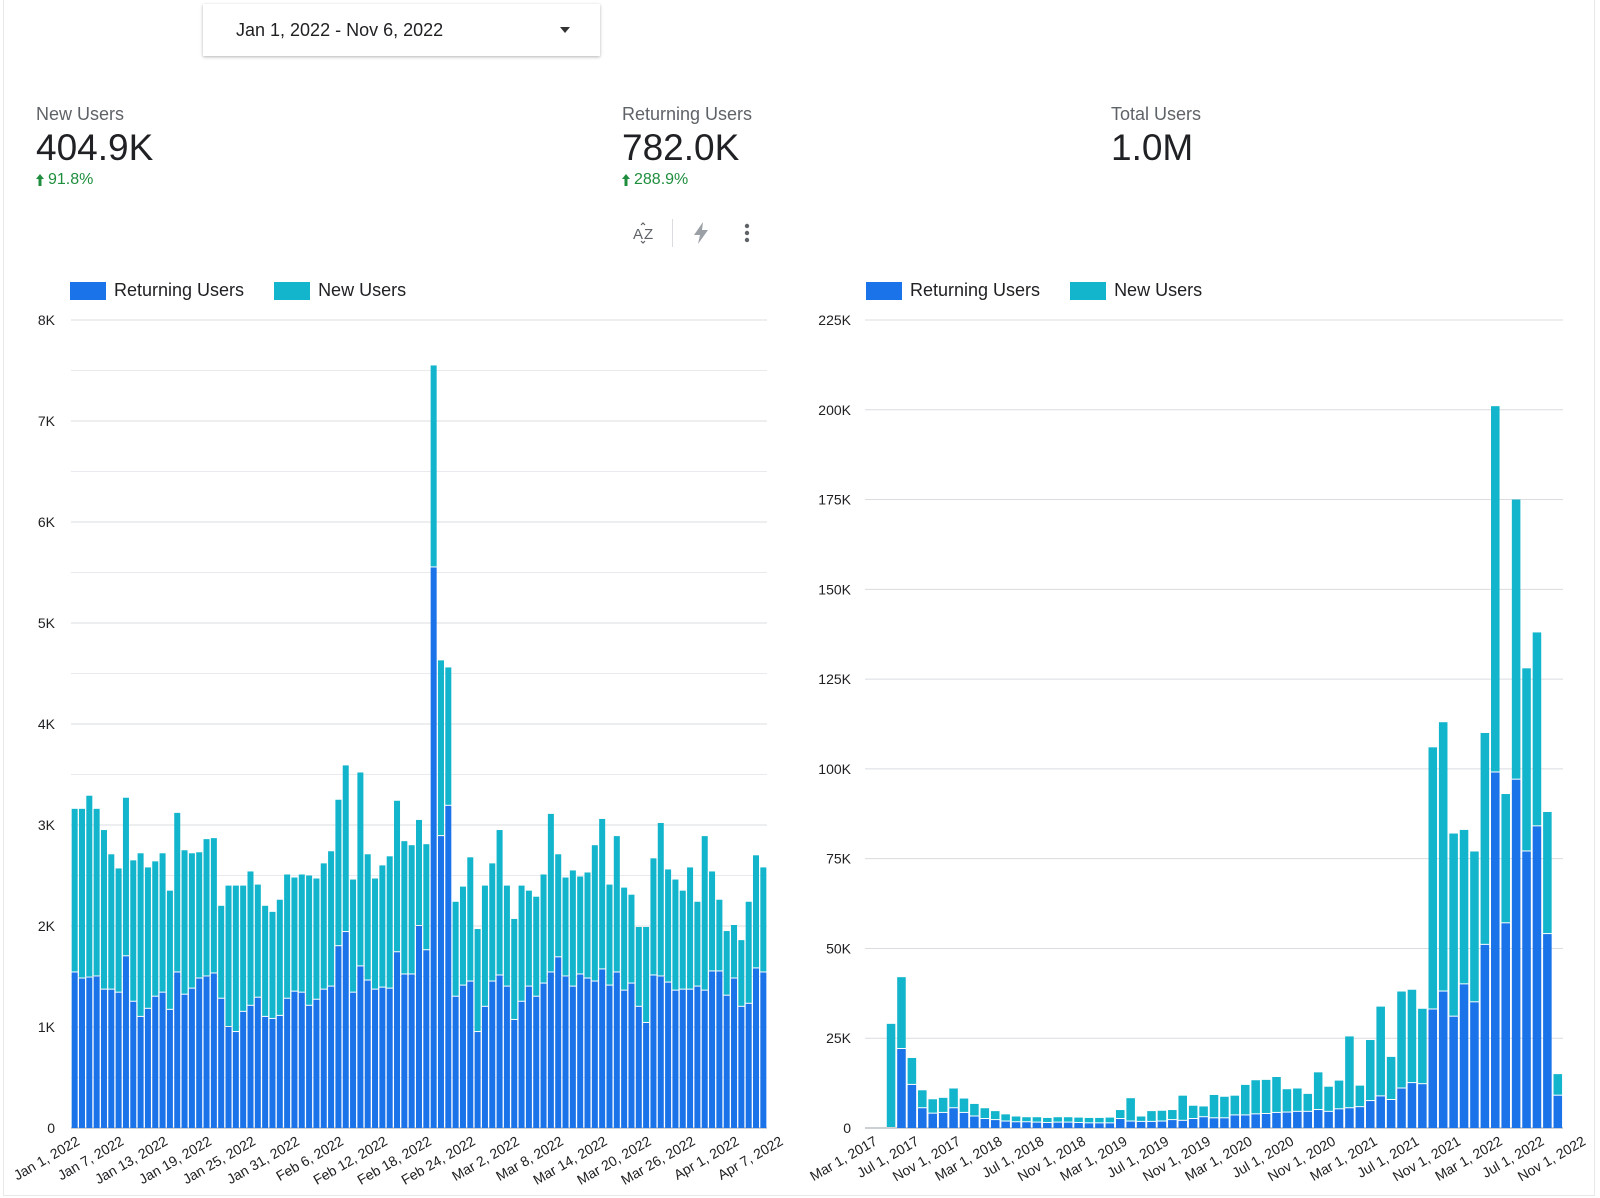  I want to click on scorecard-total-users: Total Users 1.0M, so click(1156, 135).